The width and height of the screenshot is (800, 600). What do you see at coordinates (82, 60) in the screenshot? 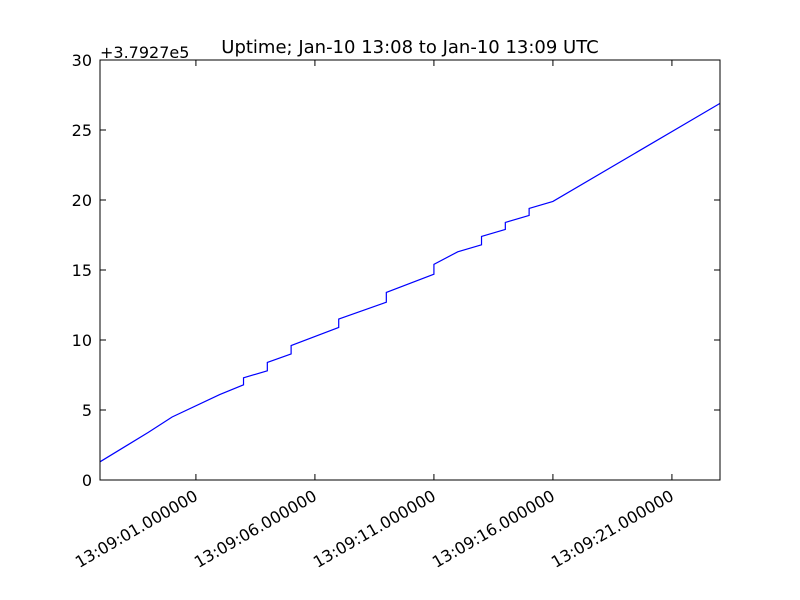
I see `y-tick-label: 30` at bounding box center [82, 60].